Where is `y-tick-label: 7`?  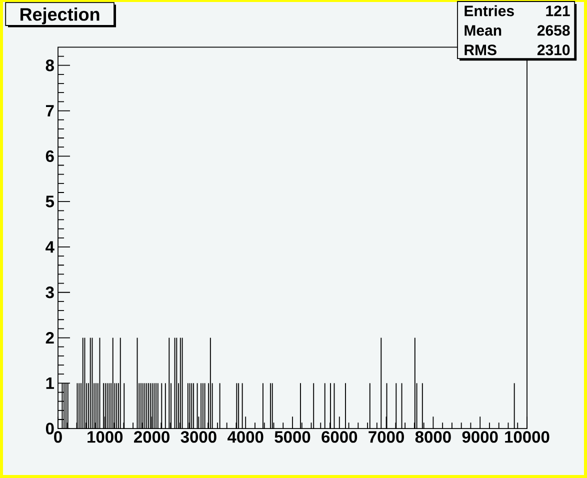
y-tick-label: 7 is located at coordinates (50, 110).